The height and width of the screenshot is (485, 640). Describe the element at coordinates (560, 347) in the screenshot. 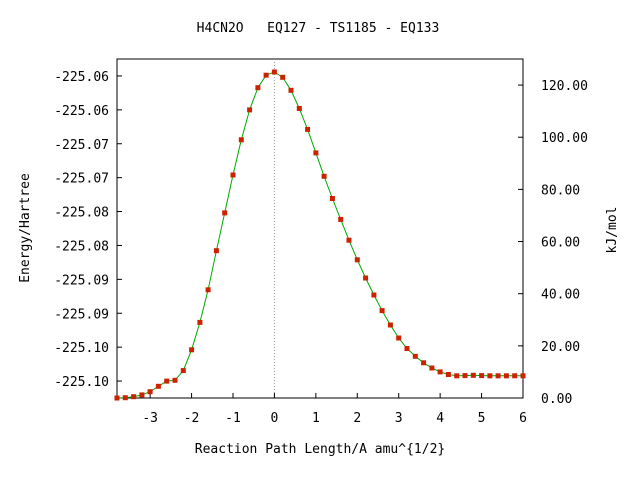

I see `y-tick-label-right: 20.00` at that location.